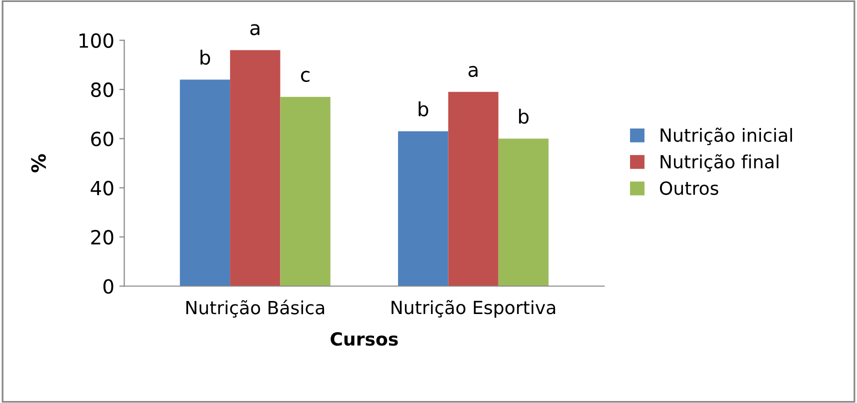  I want to click on legend-label: Outros, so click(689, 188).